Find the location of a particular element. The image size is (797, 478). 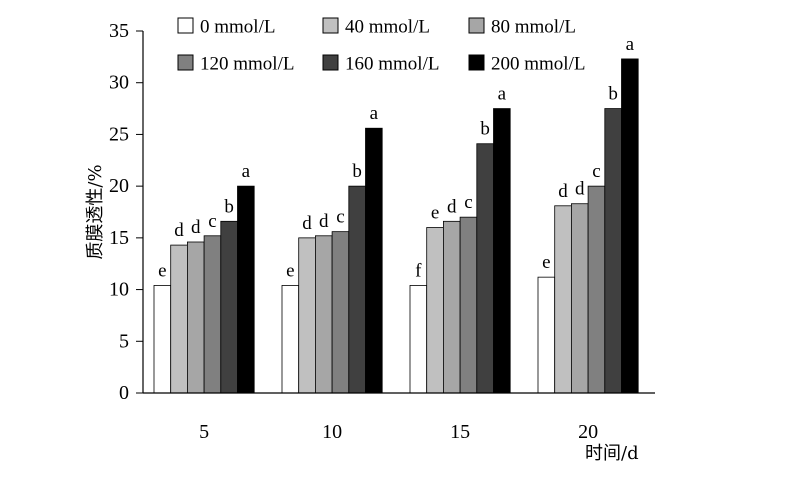

x-tick-label: 15 is located at coordinates (460, 432).